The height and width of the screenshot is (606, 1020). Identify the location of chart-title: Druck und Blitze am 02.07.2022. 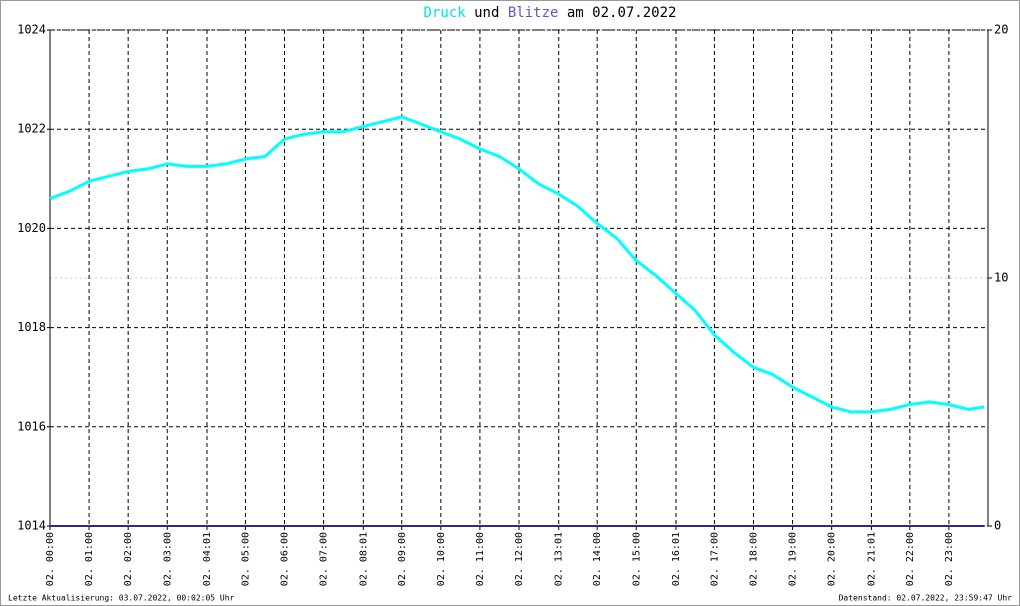
(550, 13).